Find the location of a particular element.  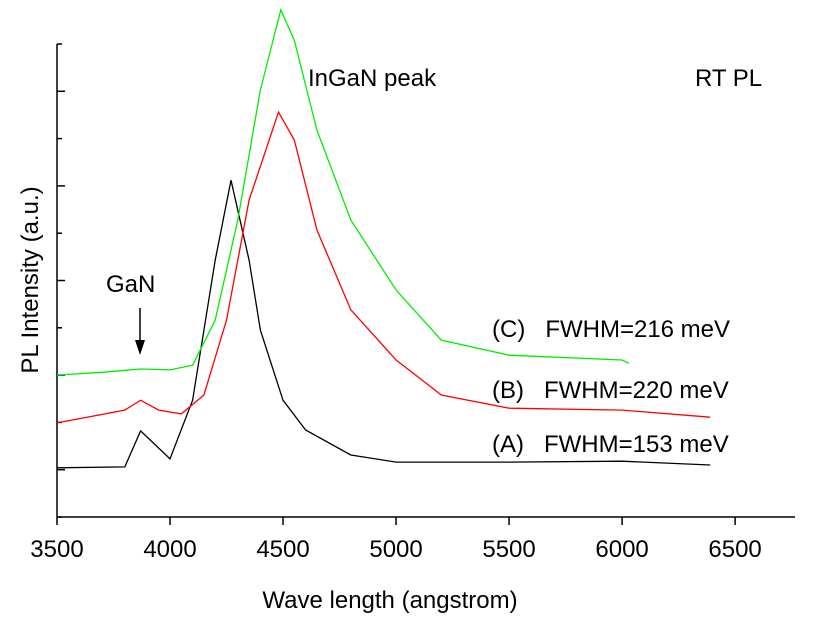

series-label: (C) FWHM=216 meV is located at coordinates (611, 329).